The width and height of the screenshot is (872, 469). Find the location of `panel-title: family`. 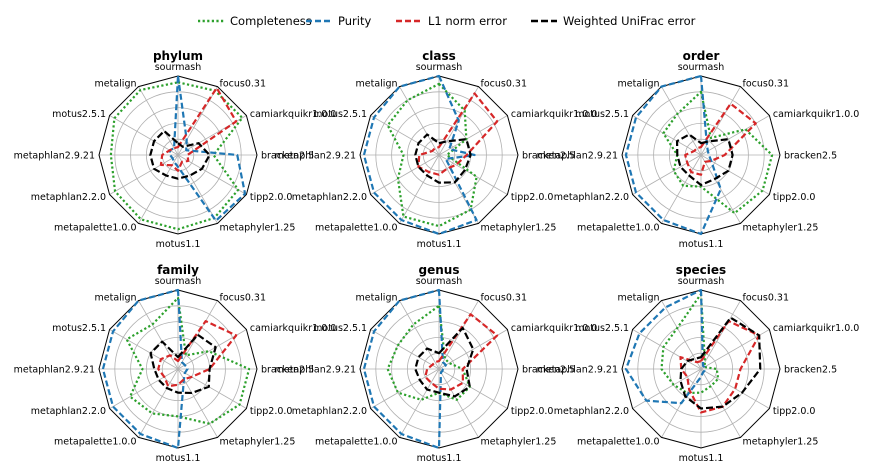

panel-title: family is located at coordinates (178, 270).